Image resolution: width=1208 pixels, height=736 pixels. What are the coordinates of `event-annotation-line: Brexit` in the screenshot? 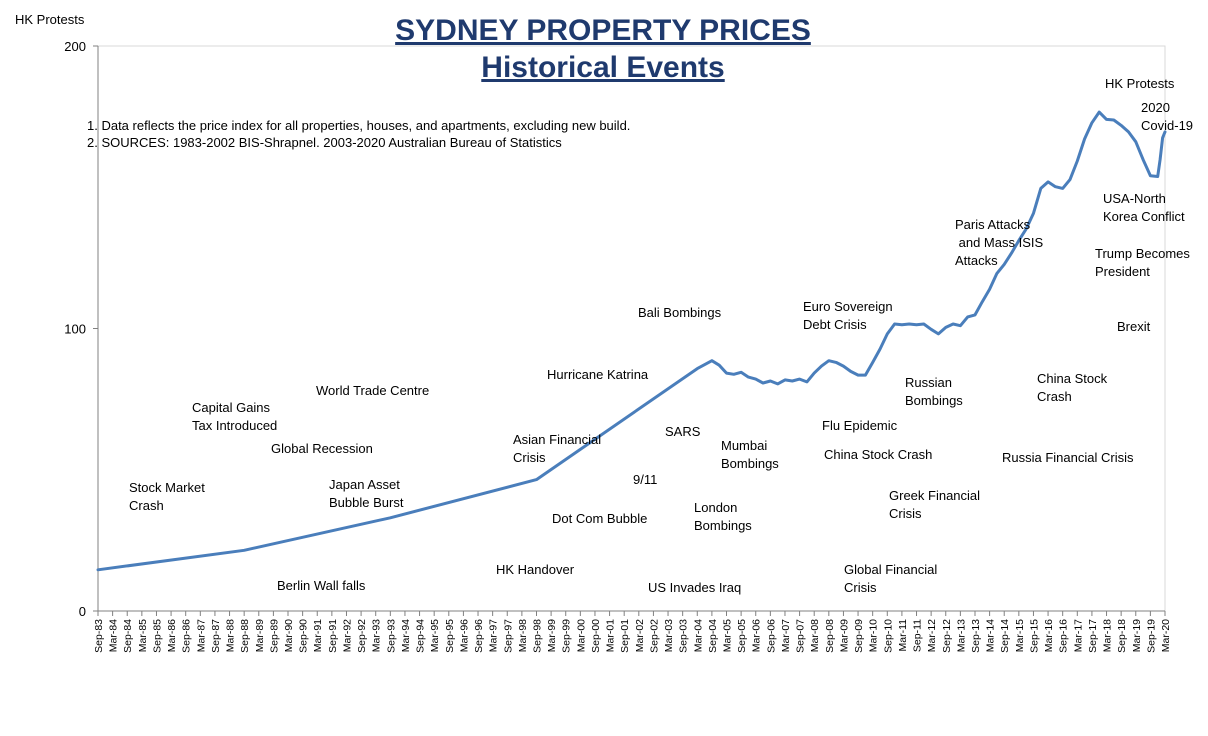 It's located at (1134, 326).